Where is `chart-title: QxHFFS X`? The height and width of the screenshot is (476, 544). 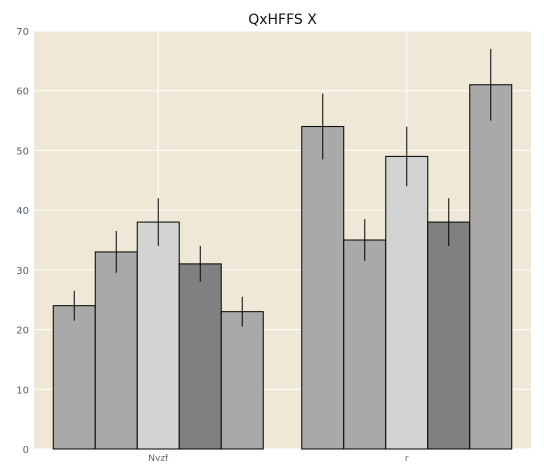
chart-title: QxHFFS X is located at coordinates (282, 20).